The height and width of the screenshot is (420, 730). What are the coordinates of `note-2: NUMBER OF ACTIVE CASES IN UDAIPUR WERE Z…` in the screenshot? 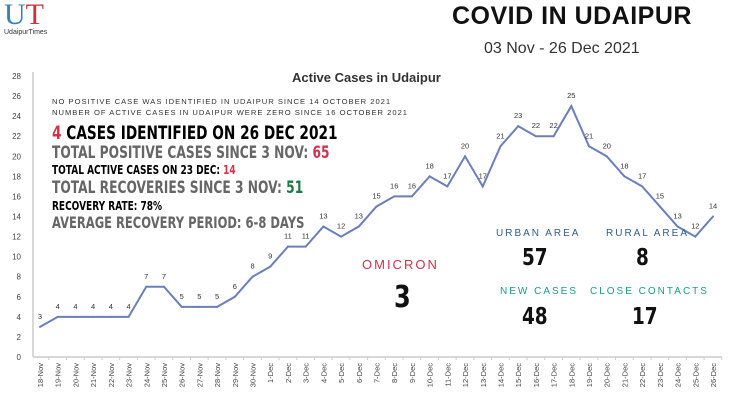 It's located at (230, 112).